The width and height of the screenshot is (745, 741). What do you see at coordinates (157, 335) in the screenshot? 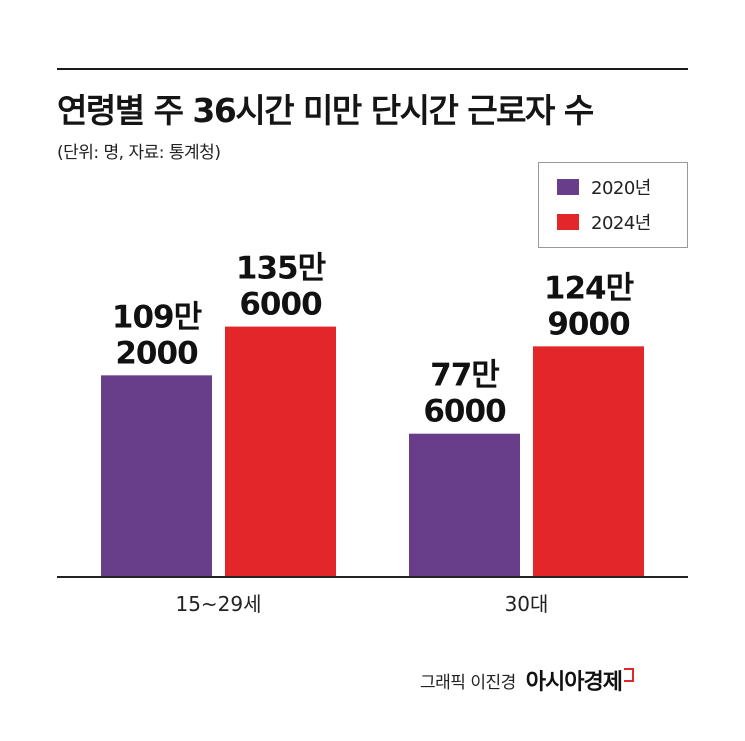
I see `data-label-0-0: 109만 2000` at bounding box center [157, 335].